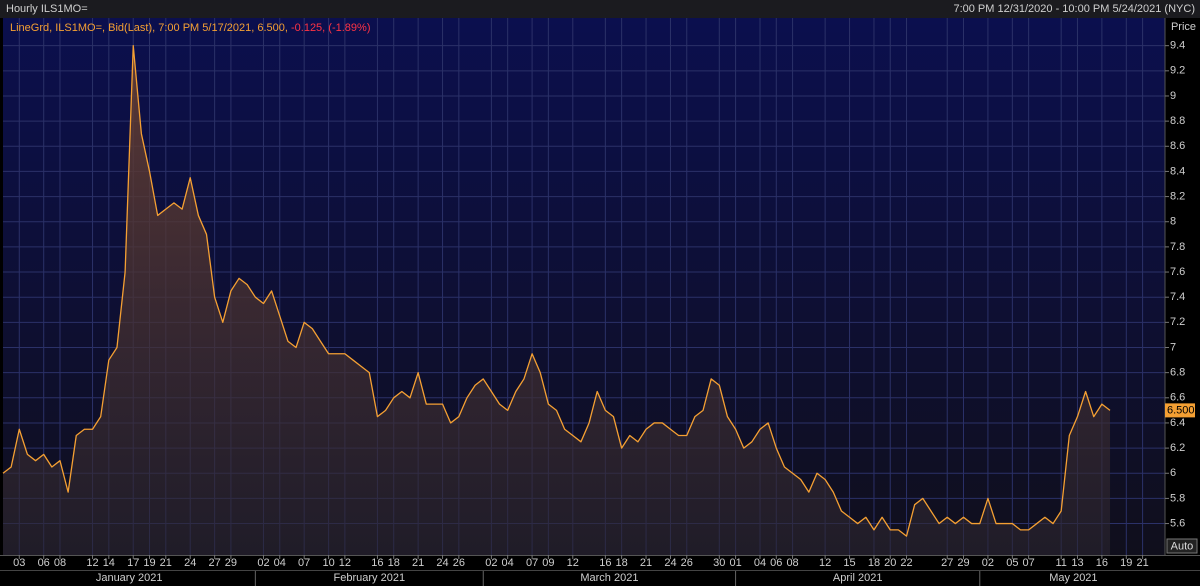  What do you see at coordinates (1173, 473) in the screenshot?
I see `y-tick-label: 6` at bounding box center [1173, 473].